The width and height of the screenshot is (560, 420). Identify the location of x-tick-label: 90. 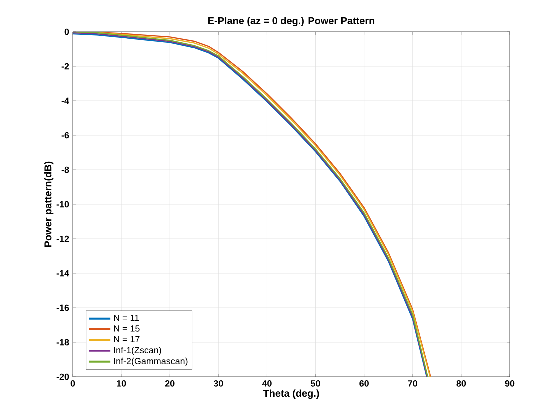
(510, 383).